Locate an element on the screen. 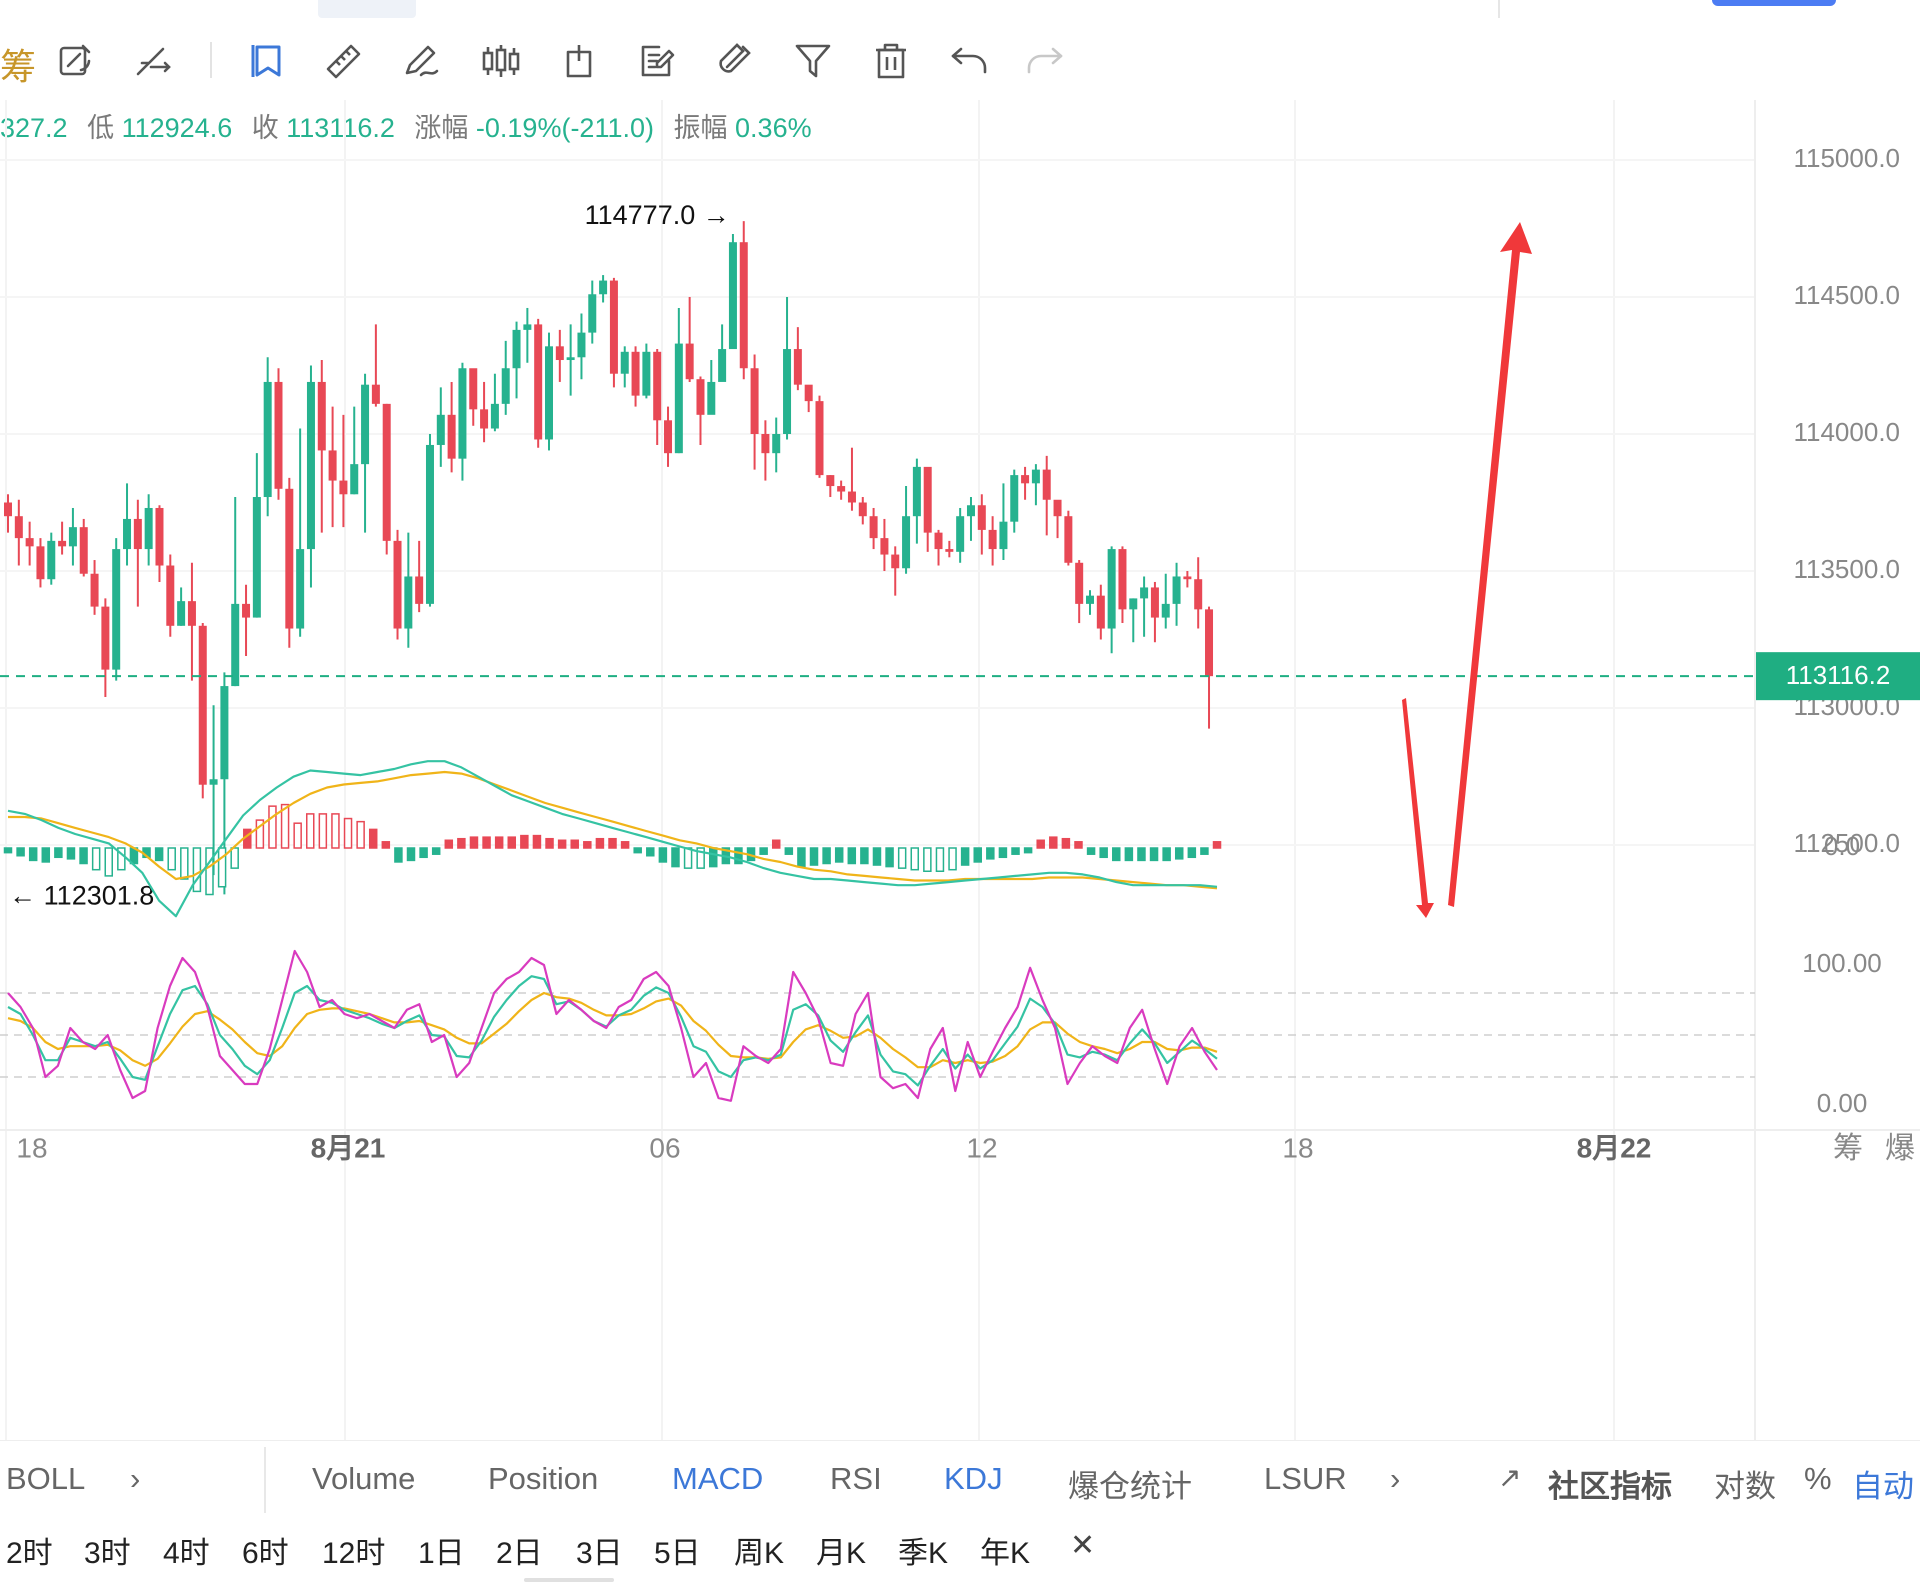 This screenshot has width=1920, height=1582. magnet-icon is located at coordinates (735, 58).